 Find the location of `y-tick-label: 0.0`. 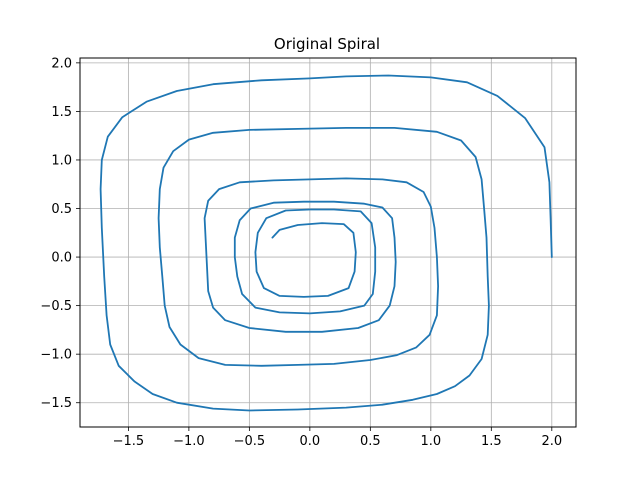

y-tick-label: 0.0 is located at coordinates (61, 258).